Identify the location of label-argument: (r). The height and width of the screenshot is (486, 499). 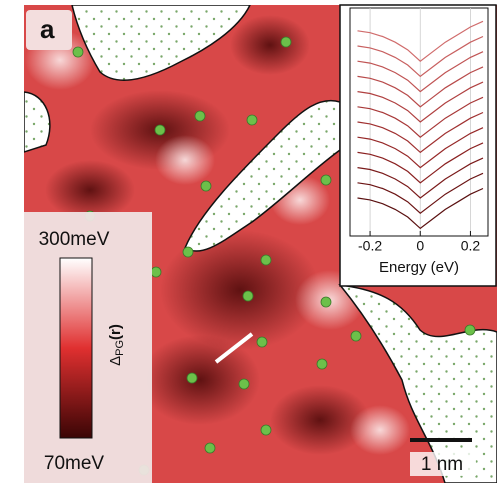
(115, 332).